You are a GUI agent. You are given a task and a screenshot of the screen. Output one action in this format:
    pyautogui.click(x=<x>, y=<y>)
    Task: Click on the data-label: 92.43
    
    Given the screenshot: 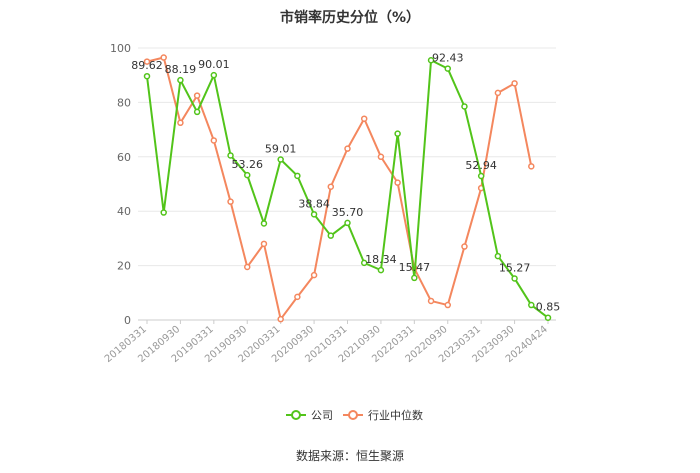 What is the action you would take?
    pyautogui.click(x=448, y=58)
    